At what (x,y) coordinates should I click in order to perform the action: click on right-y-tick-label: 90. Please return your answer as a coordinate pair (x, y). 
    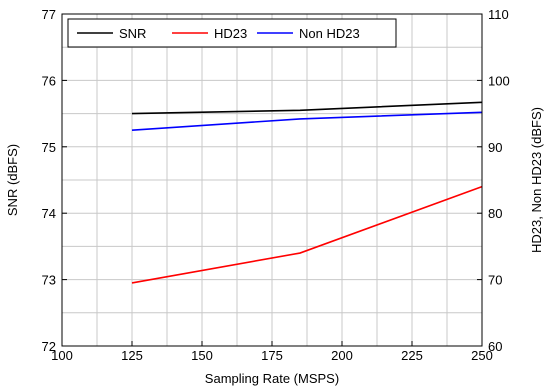
    Looking at the image, I should click on (495, 147).